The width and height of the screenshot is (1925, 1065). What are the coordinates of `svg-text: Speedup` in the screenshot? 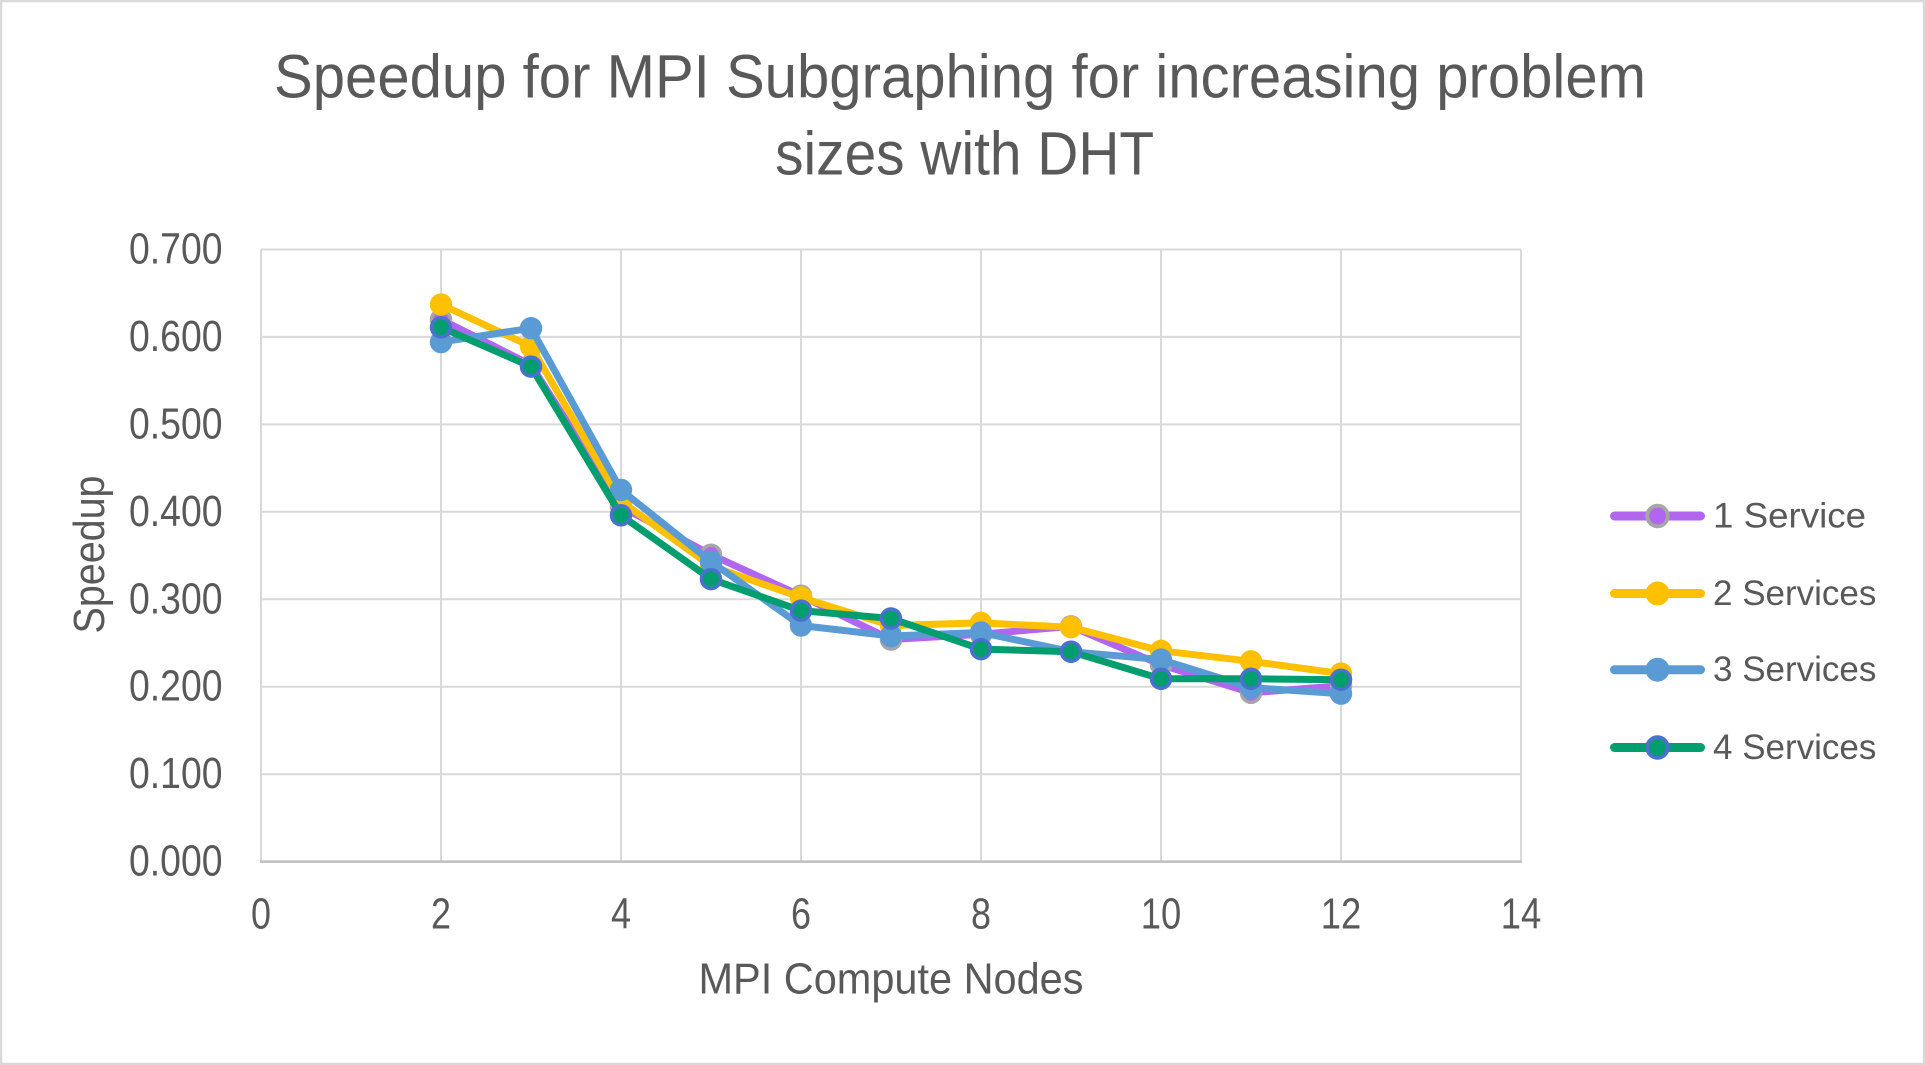 It's located at (90, 555).